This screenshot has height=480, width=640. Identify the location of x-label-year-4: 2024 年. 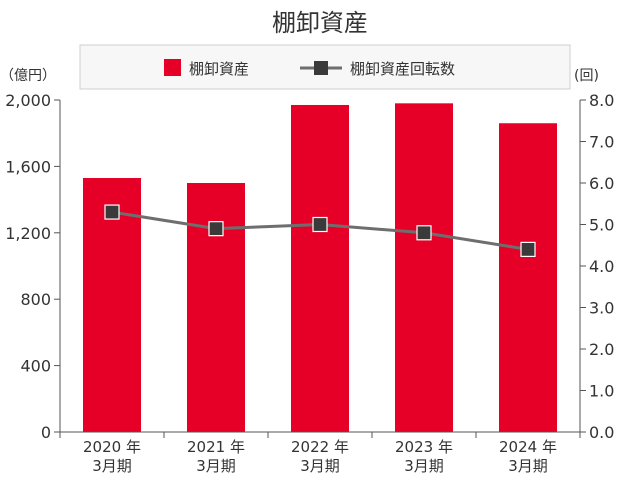
(528, 447).